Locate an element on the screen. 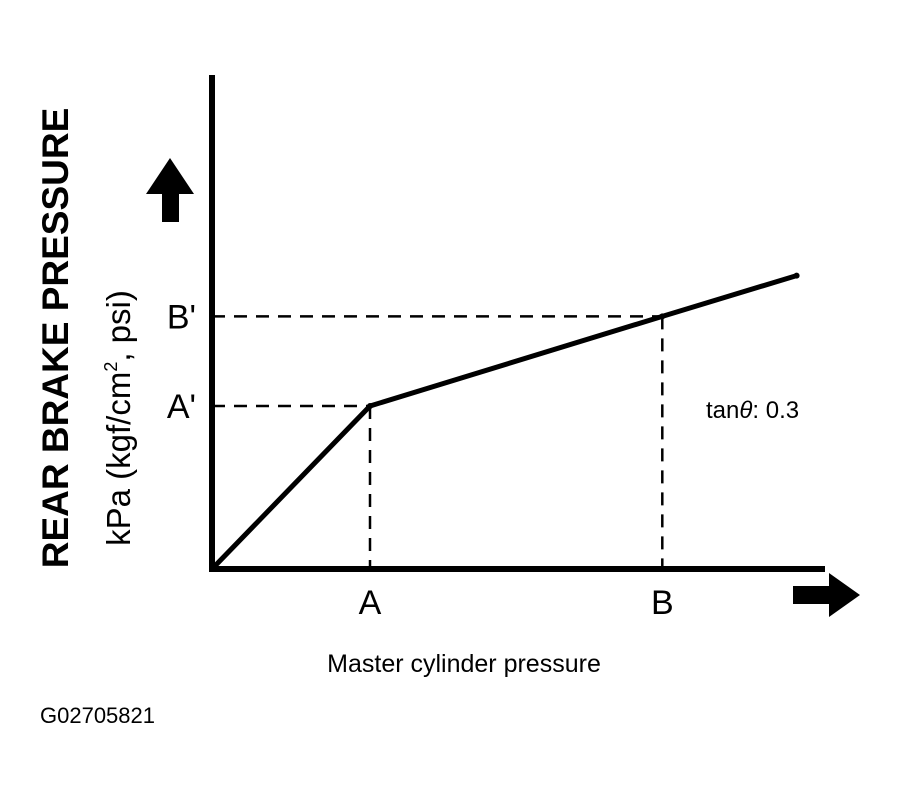 This screenshot has height=797, width=898. figure-id: G02705821 is located at coordinates (97, 715).